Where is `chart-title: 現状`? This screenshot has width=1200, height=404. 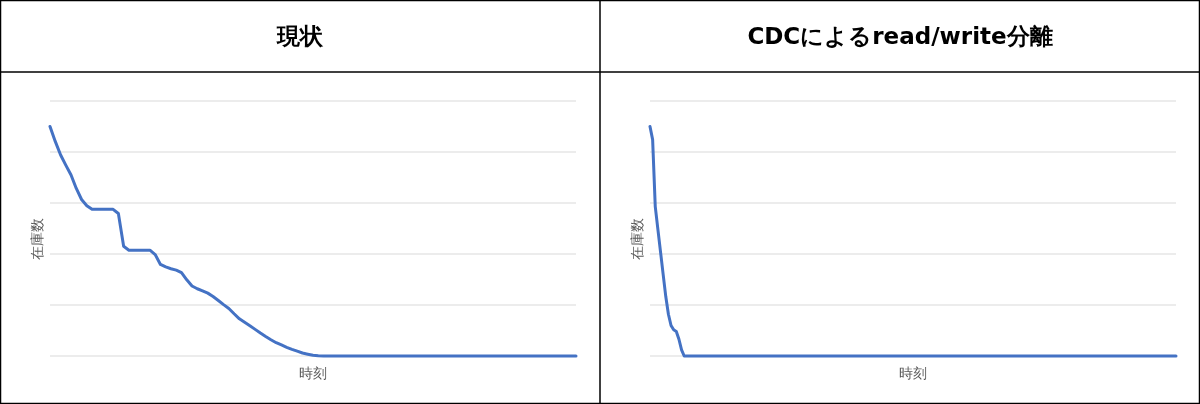
chart-title: 現状 is located at coordinates (300, 36).